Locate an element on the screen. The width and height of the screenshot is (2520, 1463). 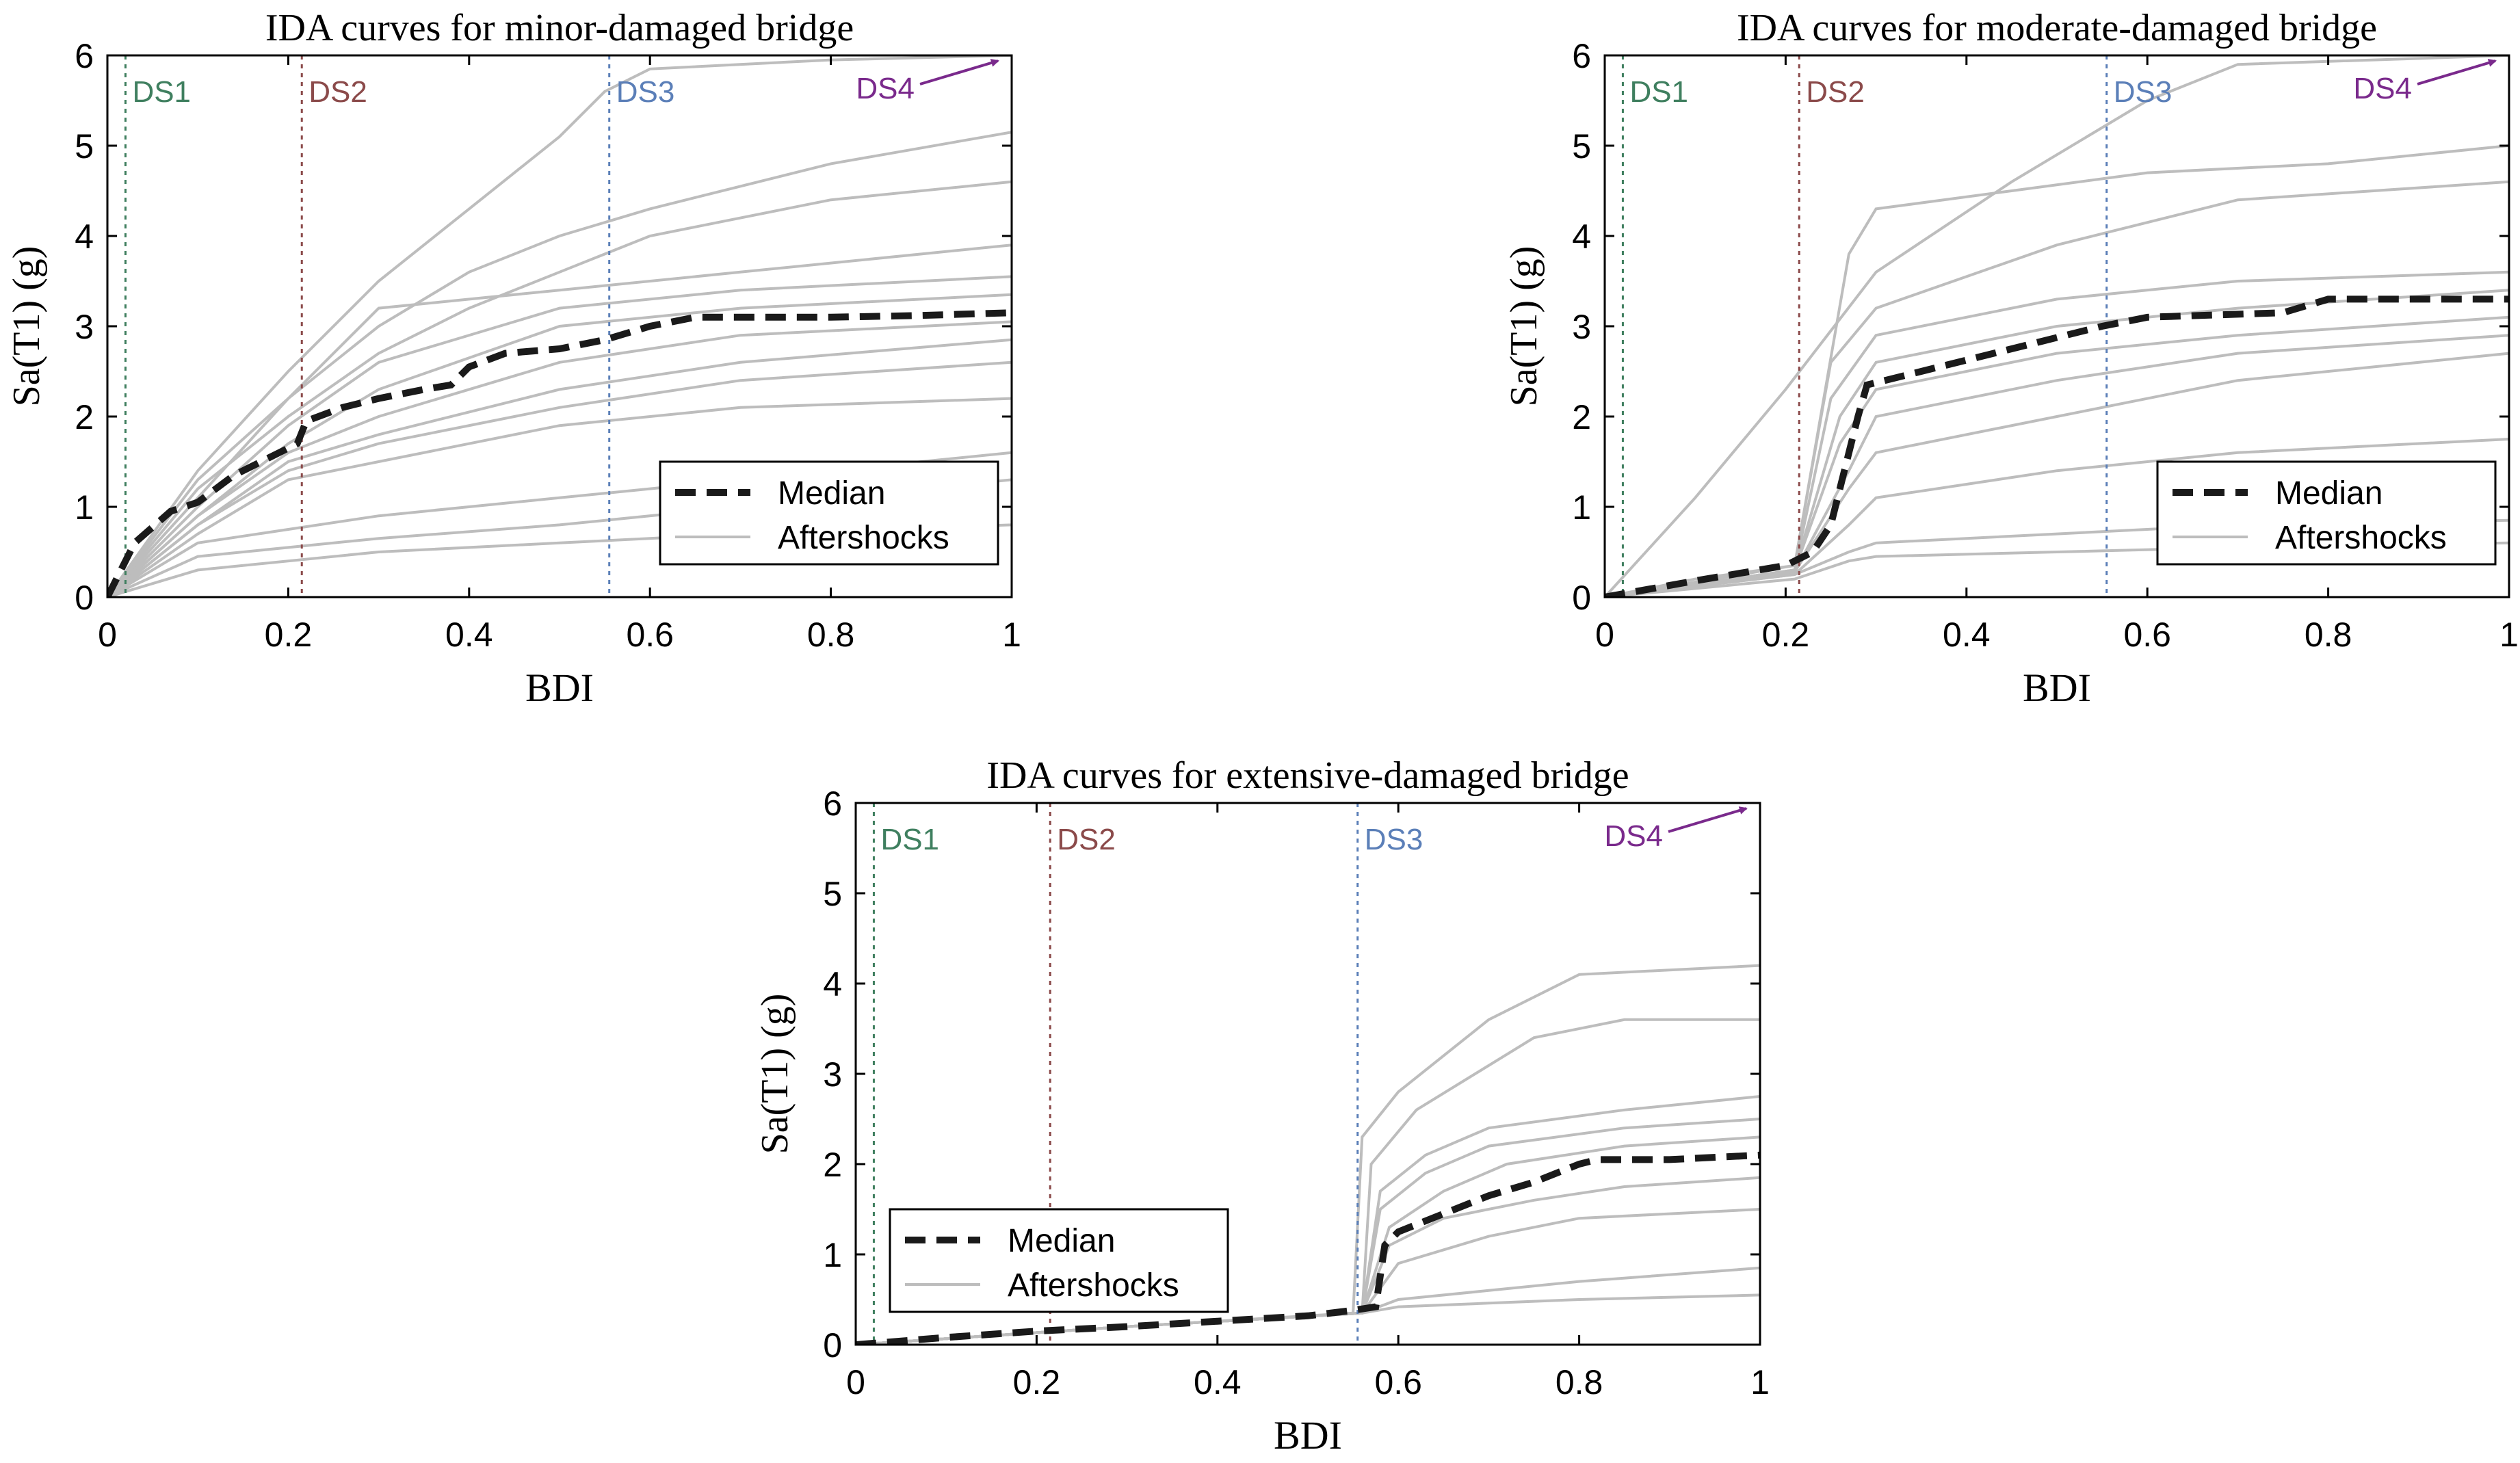
chart-title: IDA curves for extensive-damaged bridge is located at coordinates (1307, 775).